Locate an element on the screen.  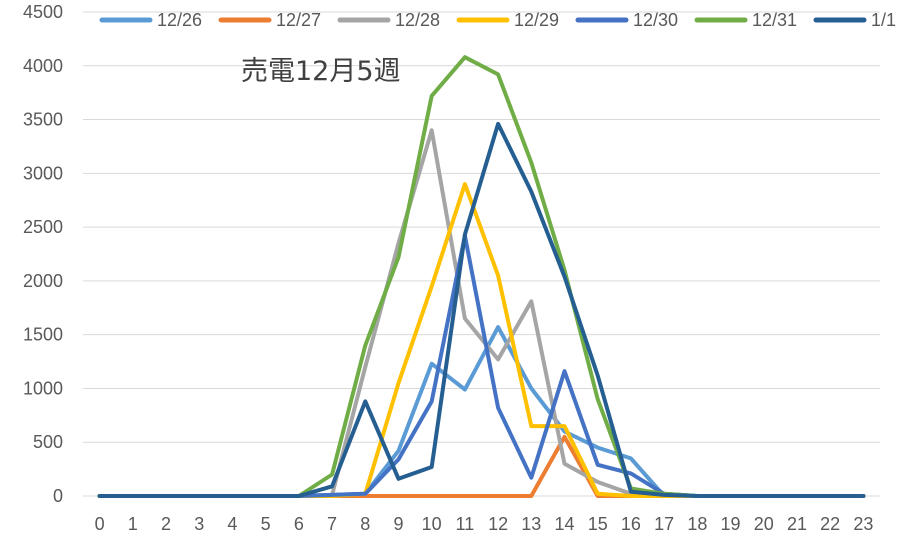
y-tick-label: 4500 is located at coordinates (43, 12).